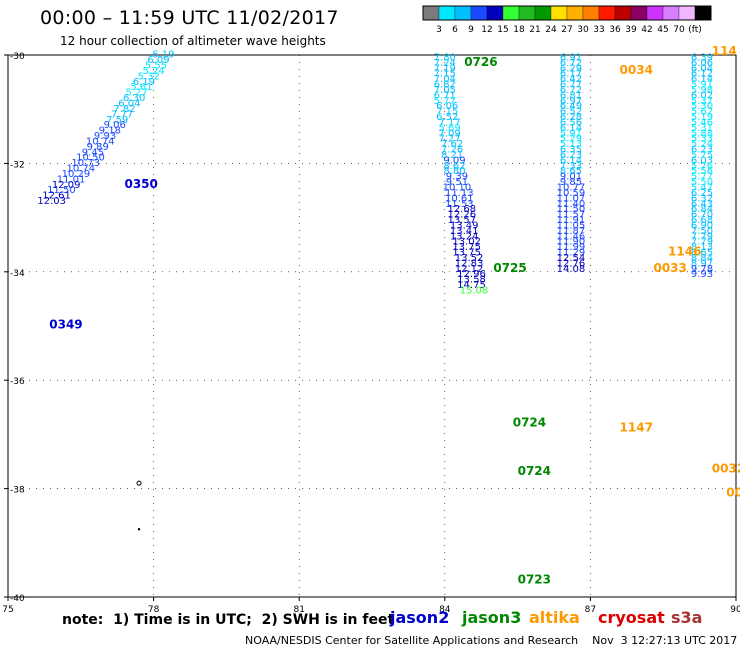 Image resolution: width=740 pixels, height=650 pixels. What do you see at coordinates (702, 155) in the screenshot?
I see `data-point: 5.75` at bounding box center [702, 155].